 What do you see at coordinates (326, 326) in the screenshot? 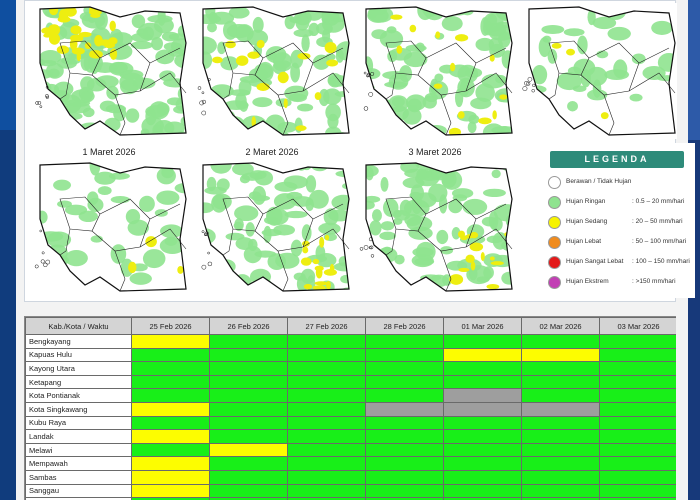
I see `column-header-date: 27 Feb 2026` at bounding box center [326, 326].